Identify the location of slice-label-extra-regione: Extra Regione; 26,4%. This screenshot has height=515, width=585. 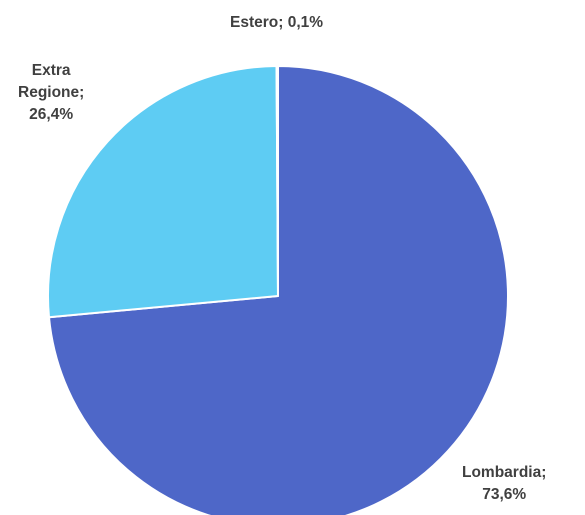
(51, 92).